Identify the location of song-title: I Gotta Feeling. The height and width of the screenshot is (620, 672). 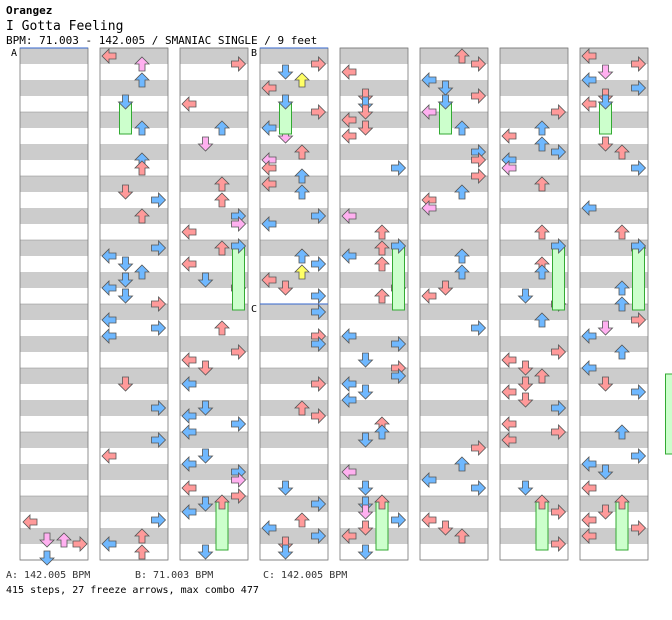
(65, 26).